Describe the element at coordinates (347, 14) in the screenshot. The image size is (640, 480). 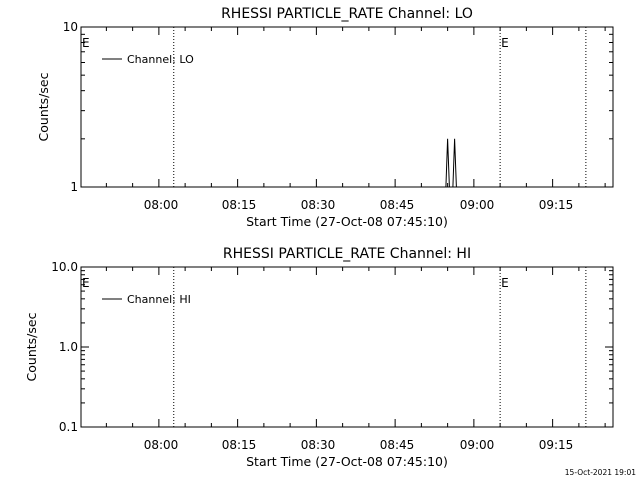
I see `chart-title: RHESSI PARTICLE_RATE Channel: LO` at that location.